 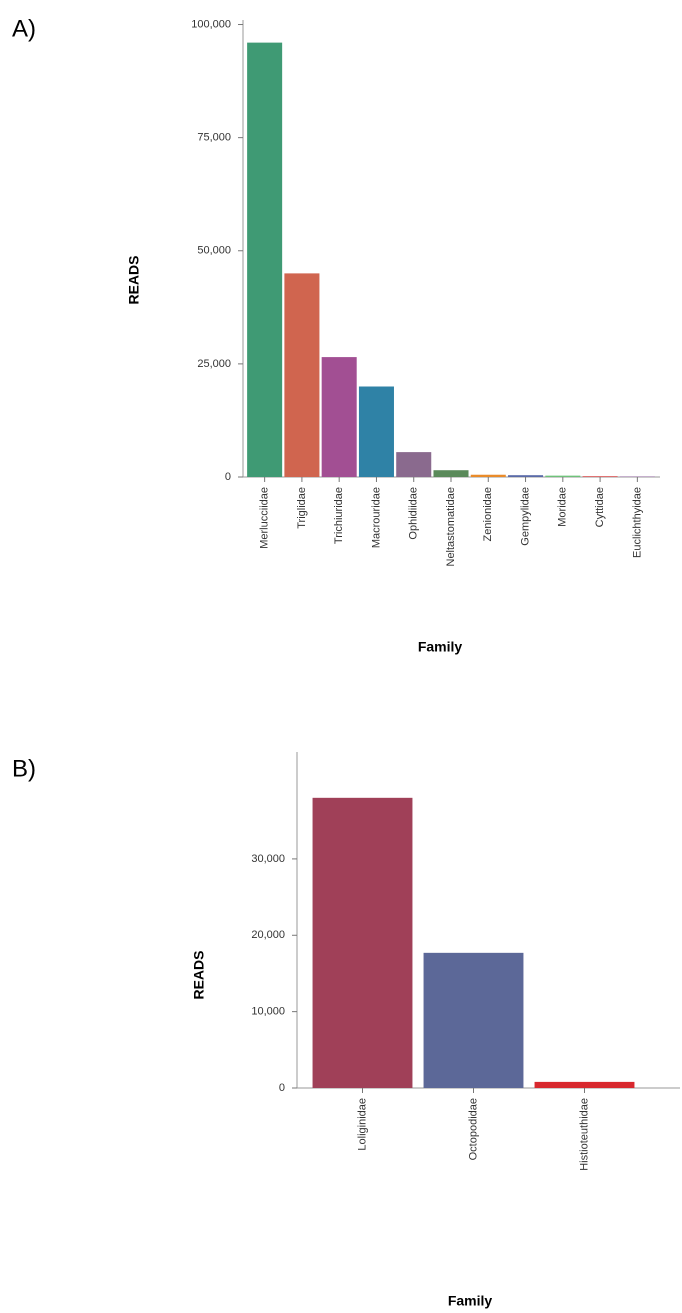 I want to click on y-tick-label: 100,000, so click(x=211, y=24).